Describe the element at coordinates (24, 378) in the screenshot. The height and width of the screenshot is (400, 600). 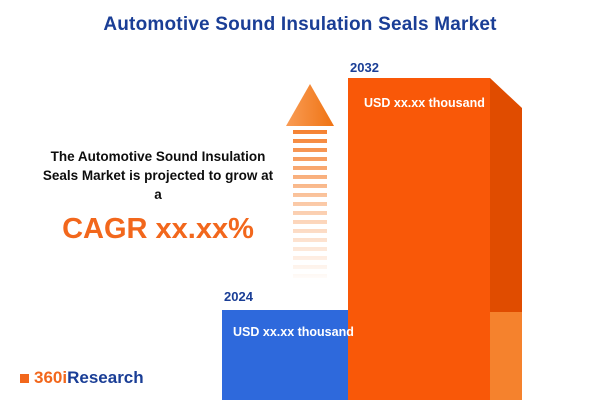
I see `logo-mark-icon` at that location.